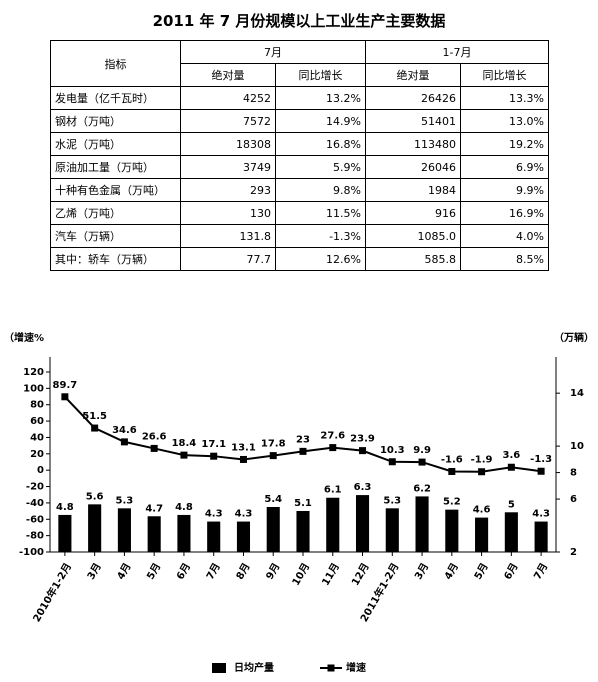 This screenshot has width=598, height=682. Describe the element at coordinates (573, 552) in the screenshot. I see `y2-tick-label: 2` at that location.